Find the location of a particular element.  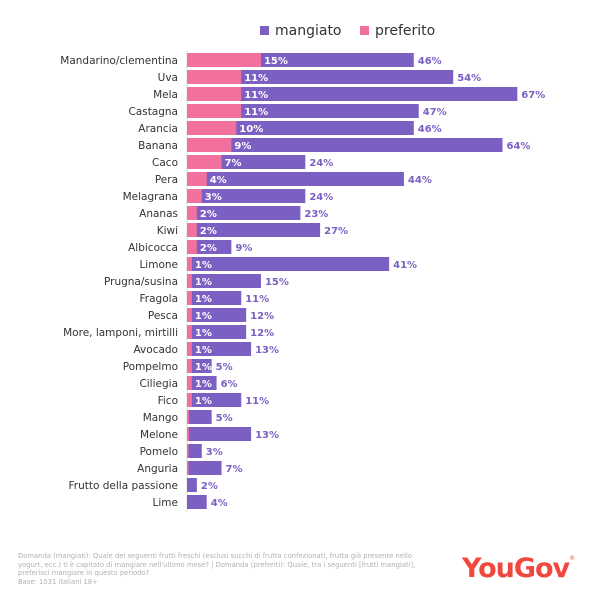

category-label: Mandarino/clementina is located at coordinates (119, 61).